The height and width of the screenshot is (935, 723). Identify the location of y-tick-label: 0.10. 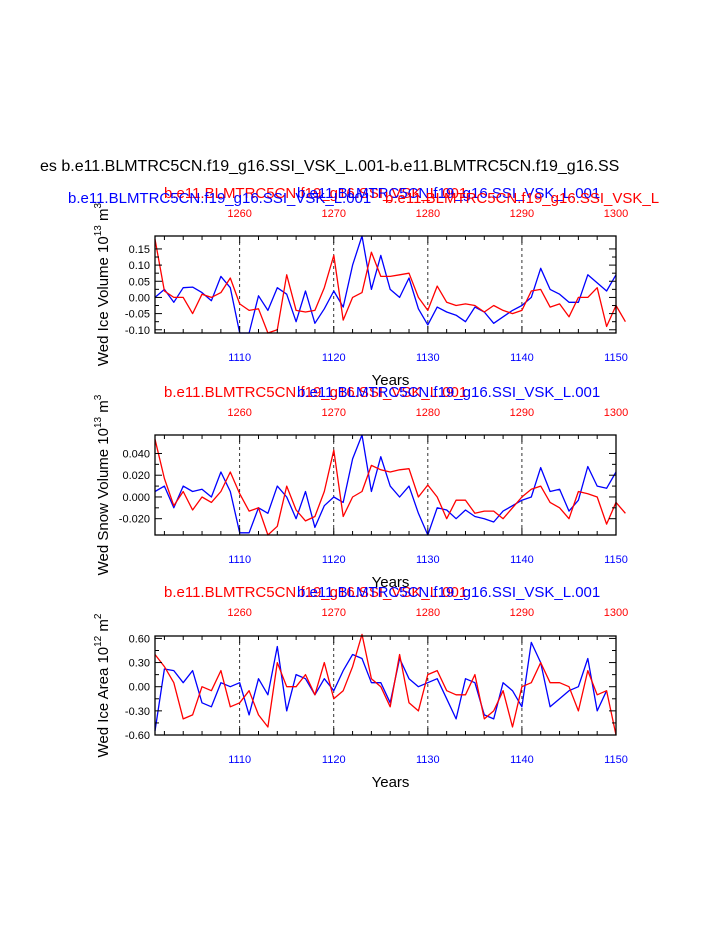
(139, 266).